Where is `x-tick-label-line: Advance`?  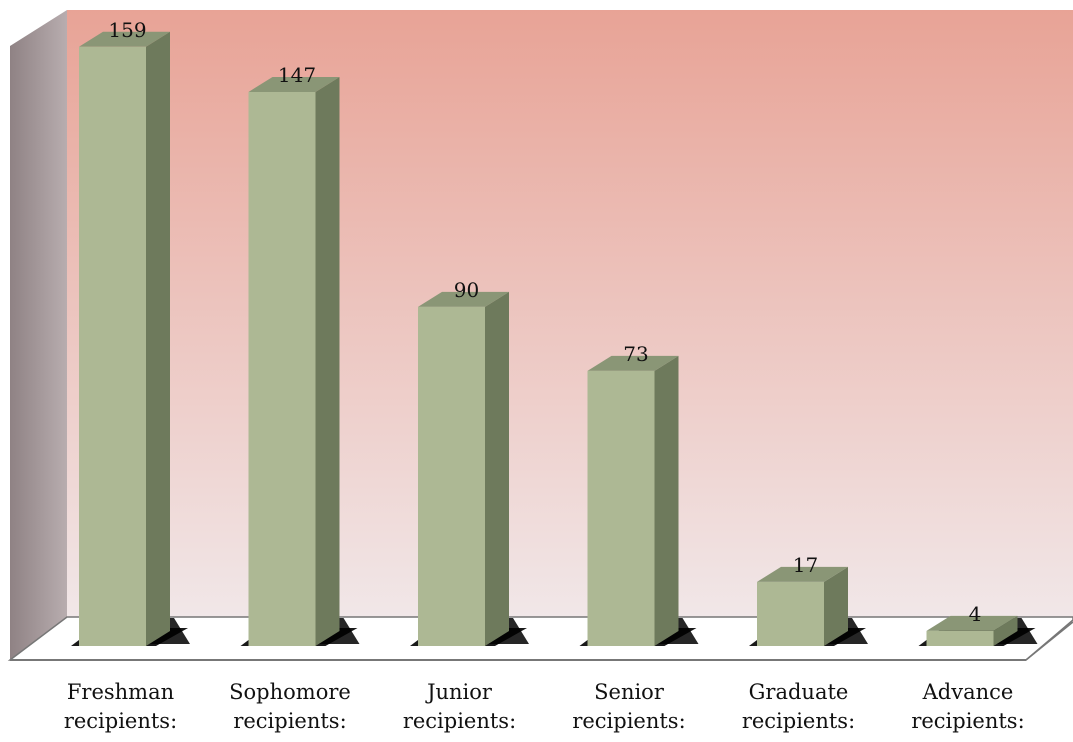
x-tick-label-line: Advance is located at coordinates (968, 692).